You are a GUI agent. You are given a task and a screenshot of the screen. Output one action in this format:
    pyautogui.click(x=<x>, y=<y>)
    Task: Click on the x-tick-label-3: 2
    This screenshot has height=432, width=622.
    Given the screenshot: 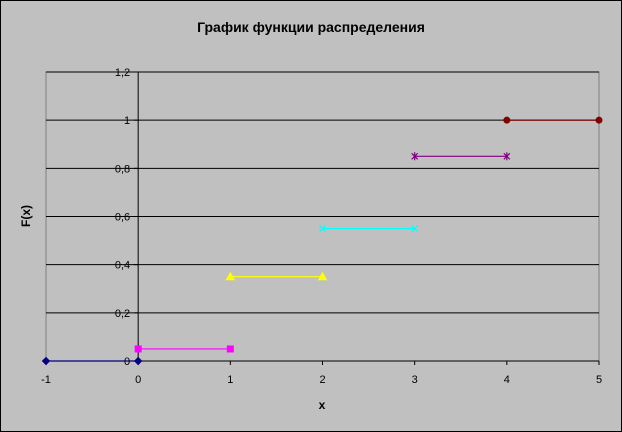 What is the action you would take?
    pyautogui.click(x=322, y=380)
    